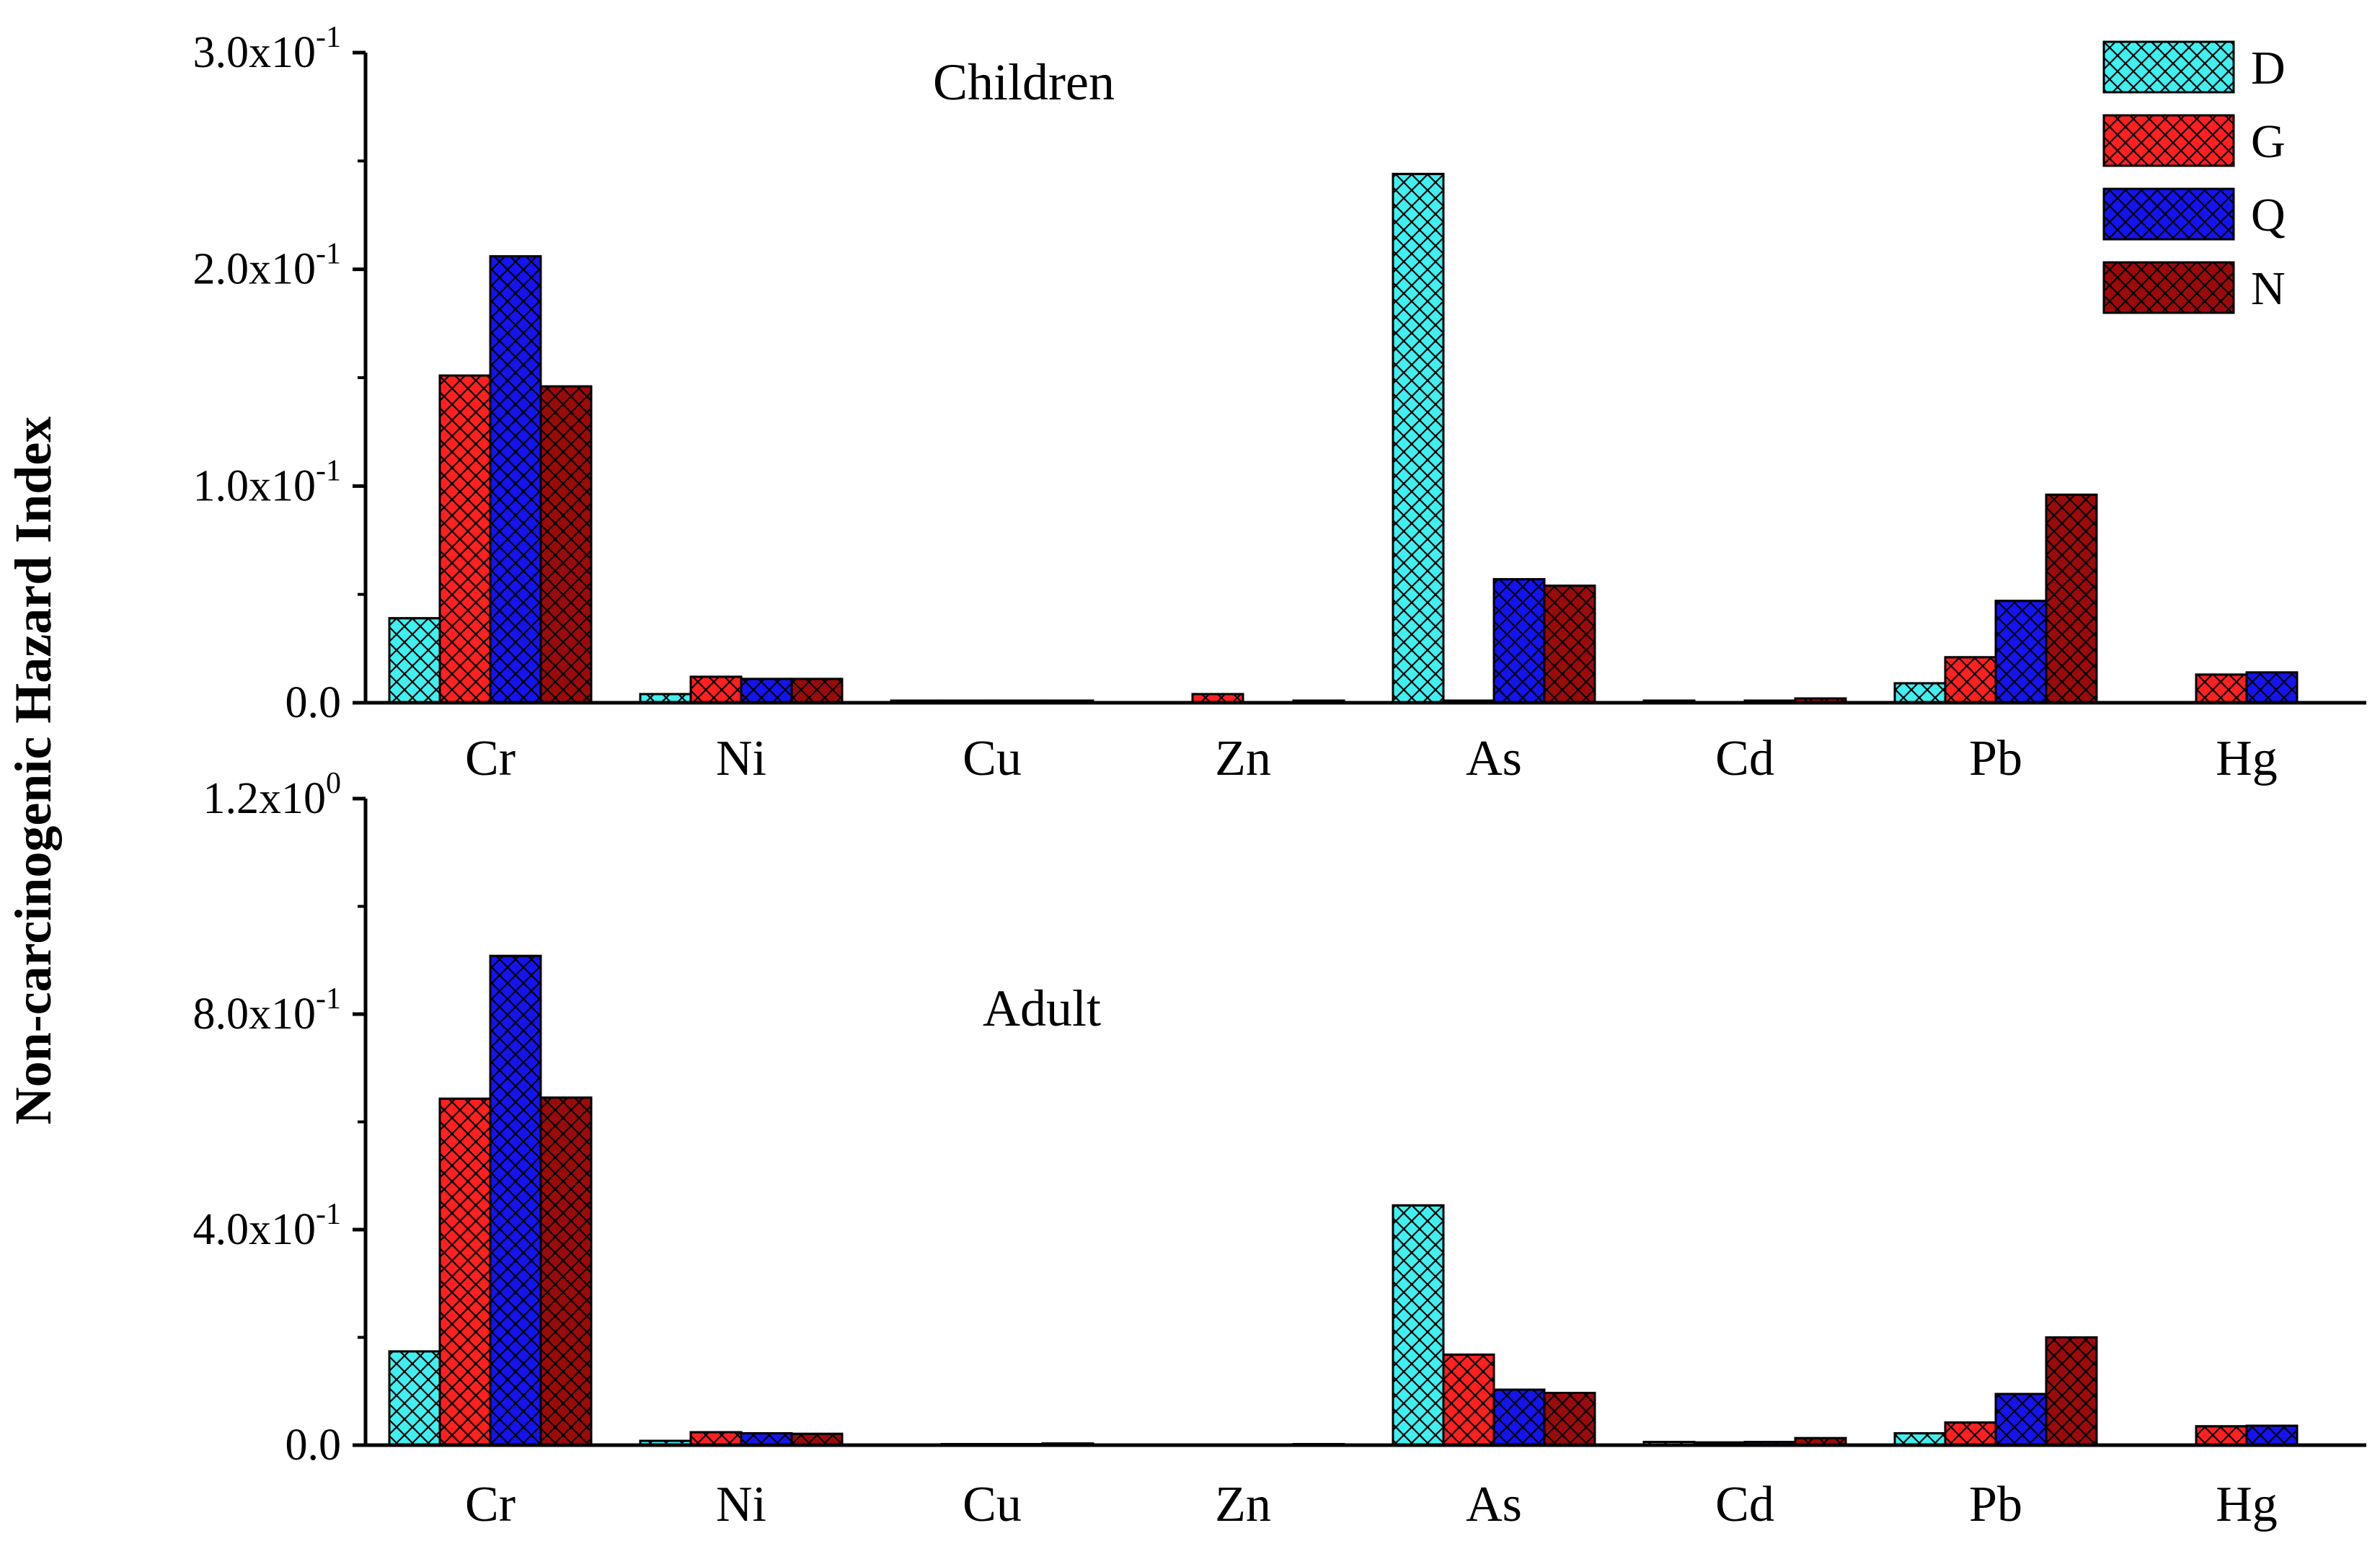 The height and width of the screenshot is (1541, 2380). I want to click on children-bar-pb-d-hatch, so click(1920, 693).